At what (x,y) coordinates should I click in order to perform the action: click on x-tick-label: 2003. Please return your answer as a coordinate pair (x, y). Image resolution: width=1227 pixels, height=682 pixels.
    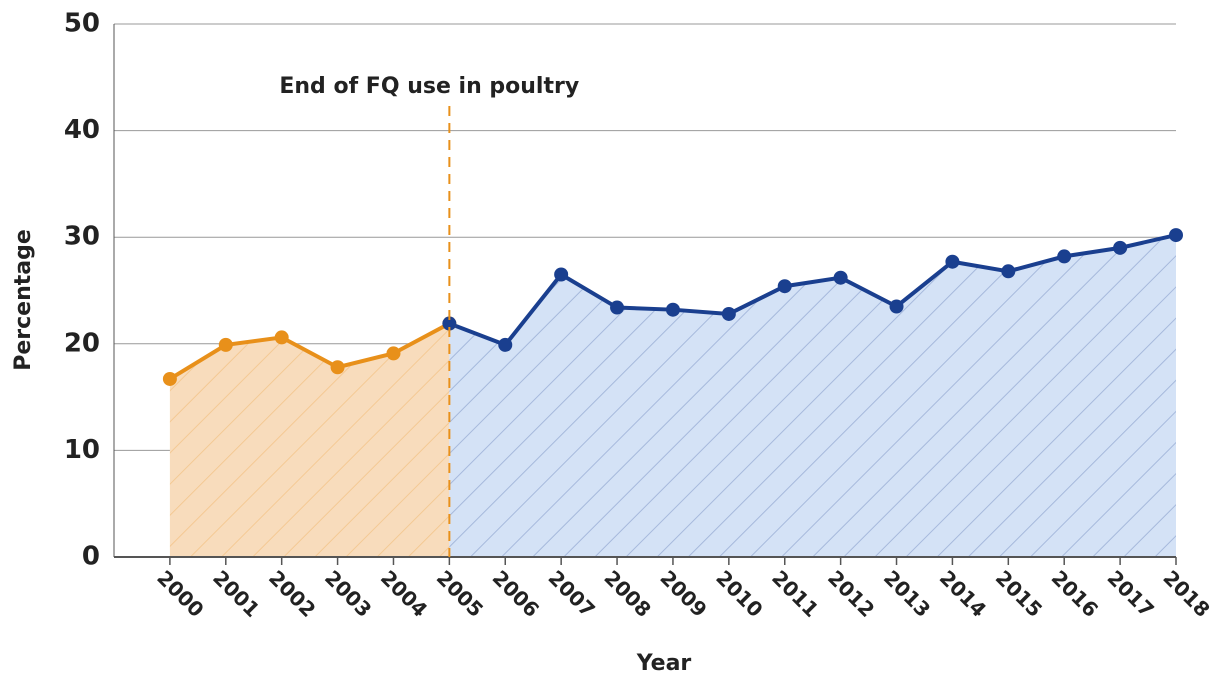
    Looking at the image, I should click on (348, 594).